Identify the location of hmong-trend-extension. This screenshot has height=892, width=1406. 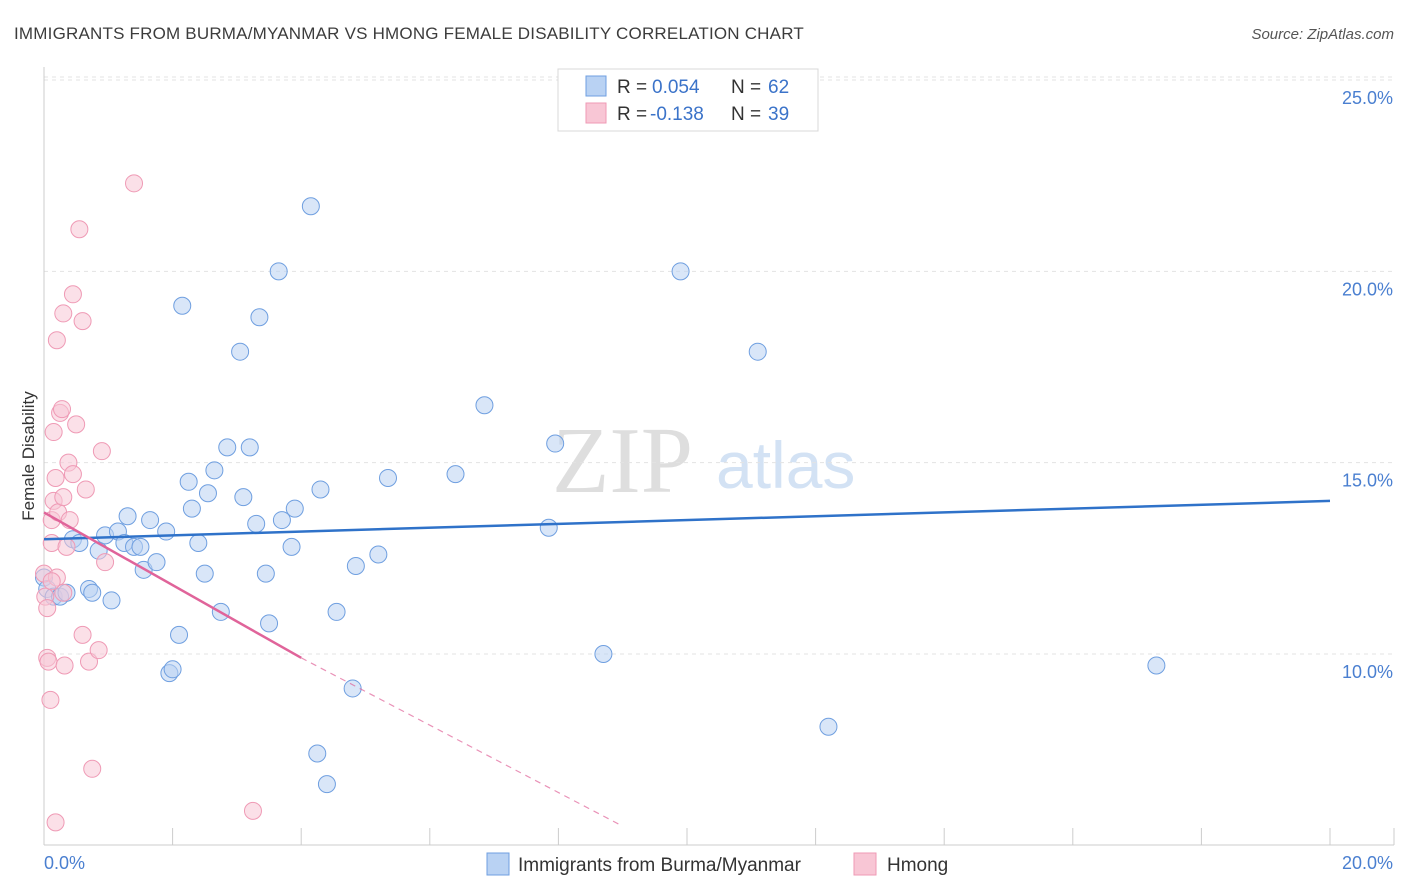
(461, 742).